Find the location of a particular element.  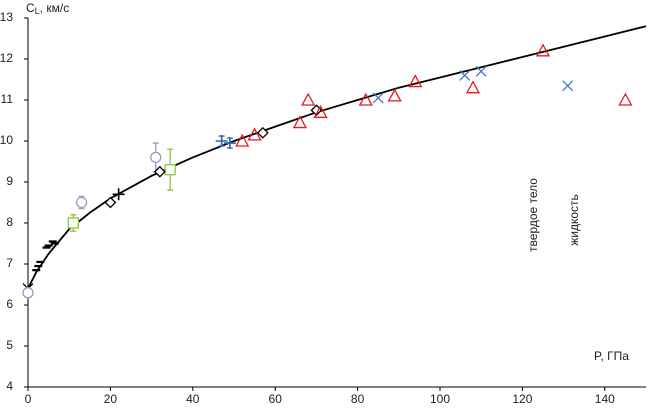

y-tick-label: 4 is located at coordinates (9, 386).